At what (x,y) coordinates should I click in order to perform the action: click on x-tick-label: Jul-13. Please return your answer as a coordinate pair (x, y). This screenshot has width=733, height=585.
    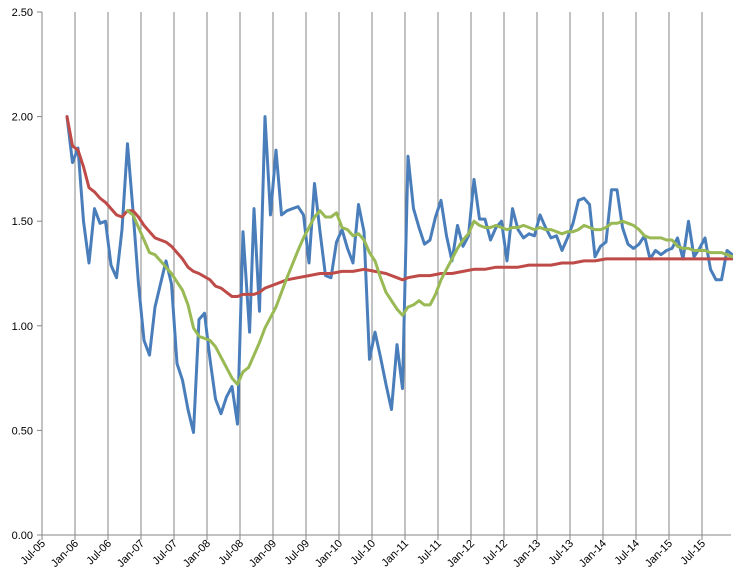
    Looking at the image, I should click on (561, 553).